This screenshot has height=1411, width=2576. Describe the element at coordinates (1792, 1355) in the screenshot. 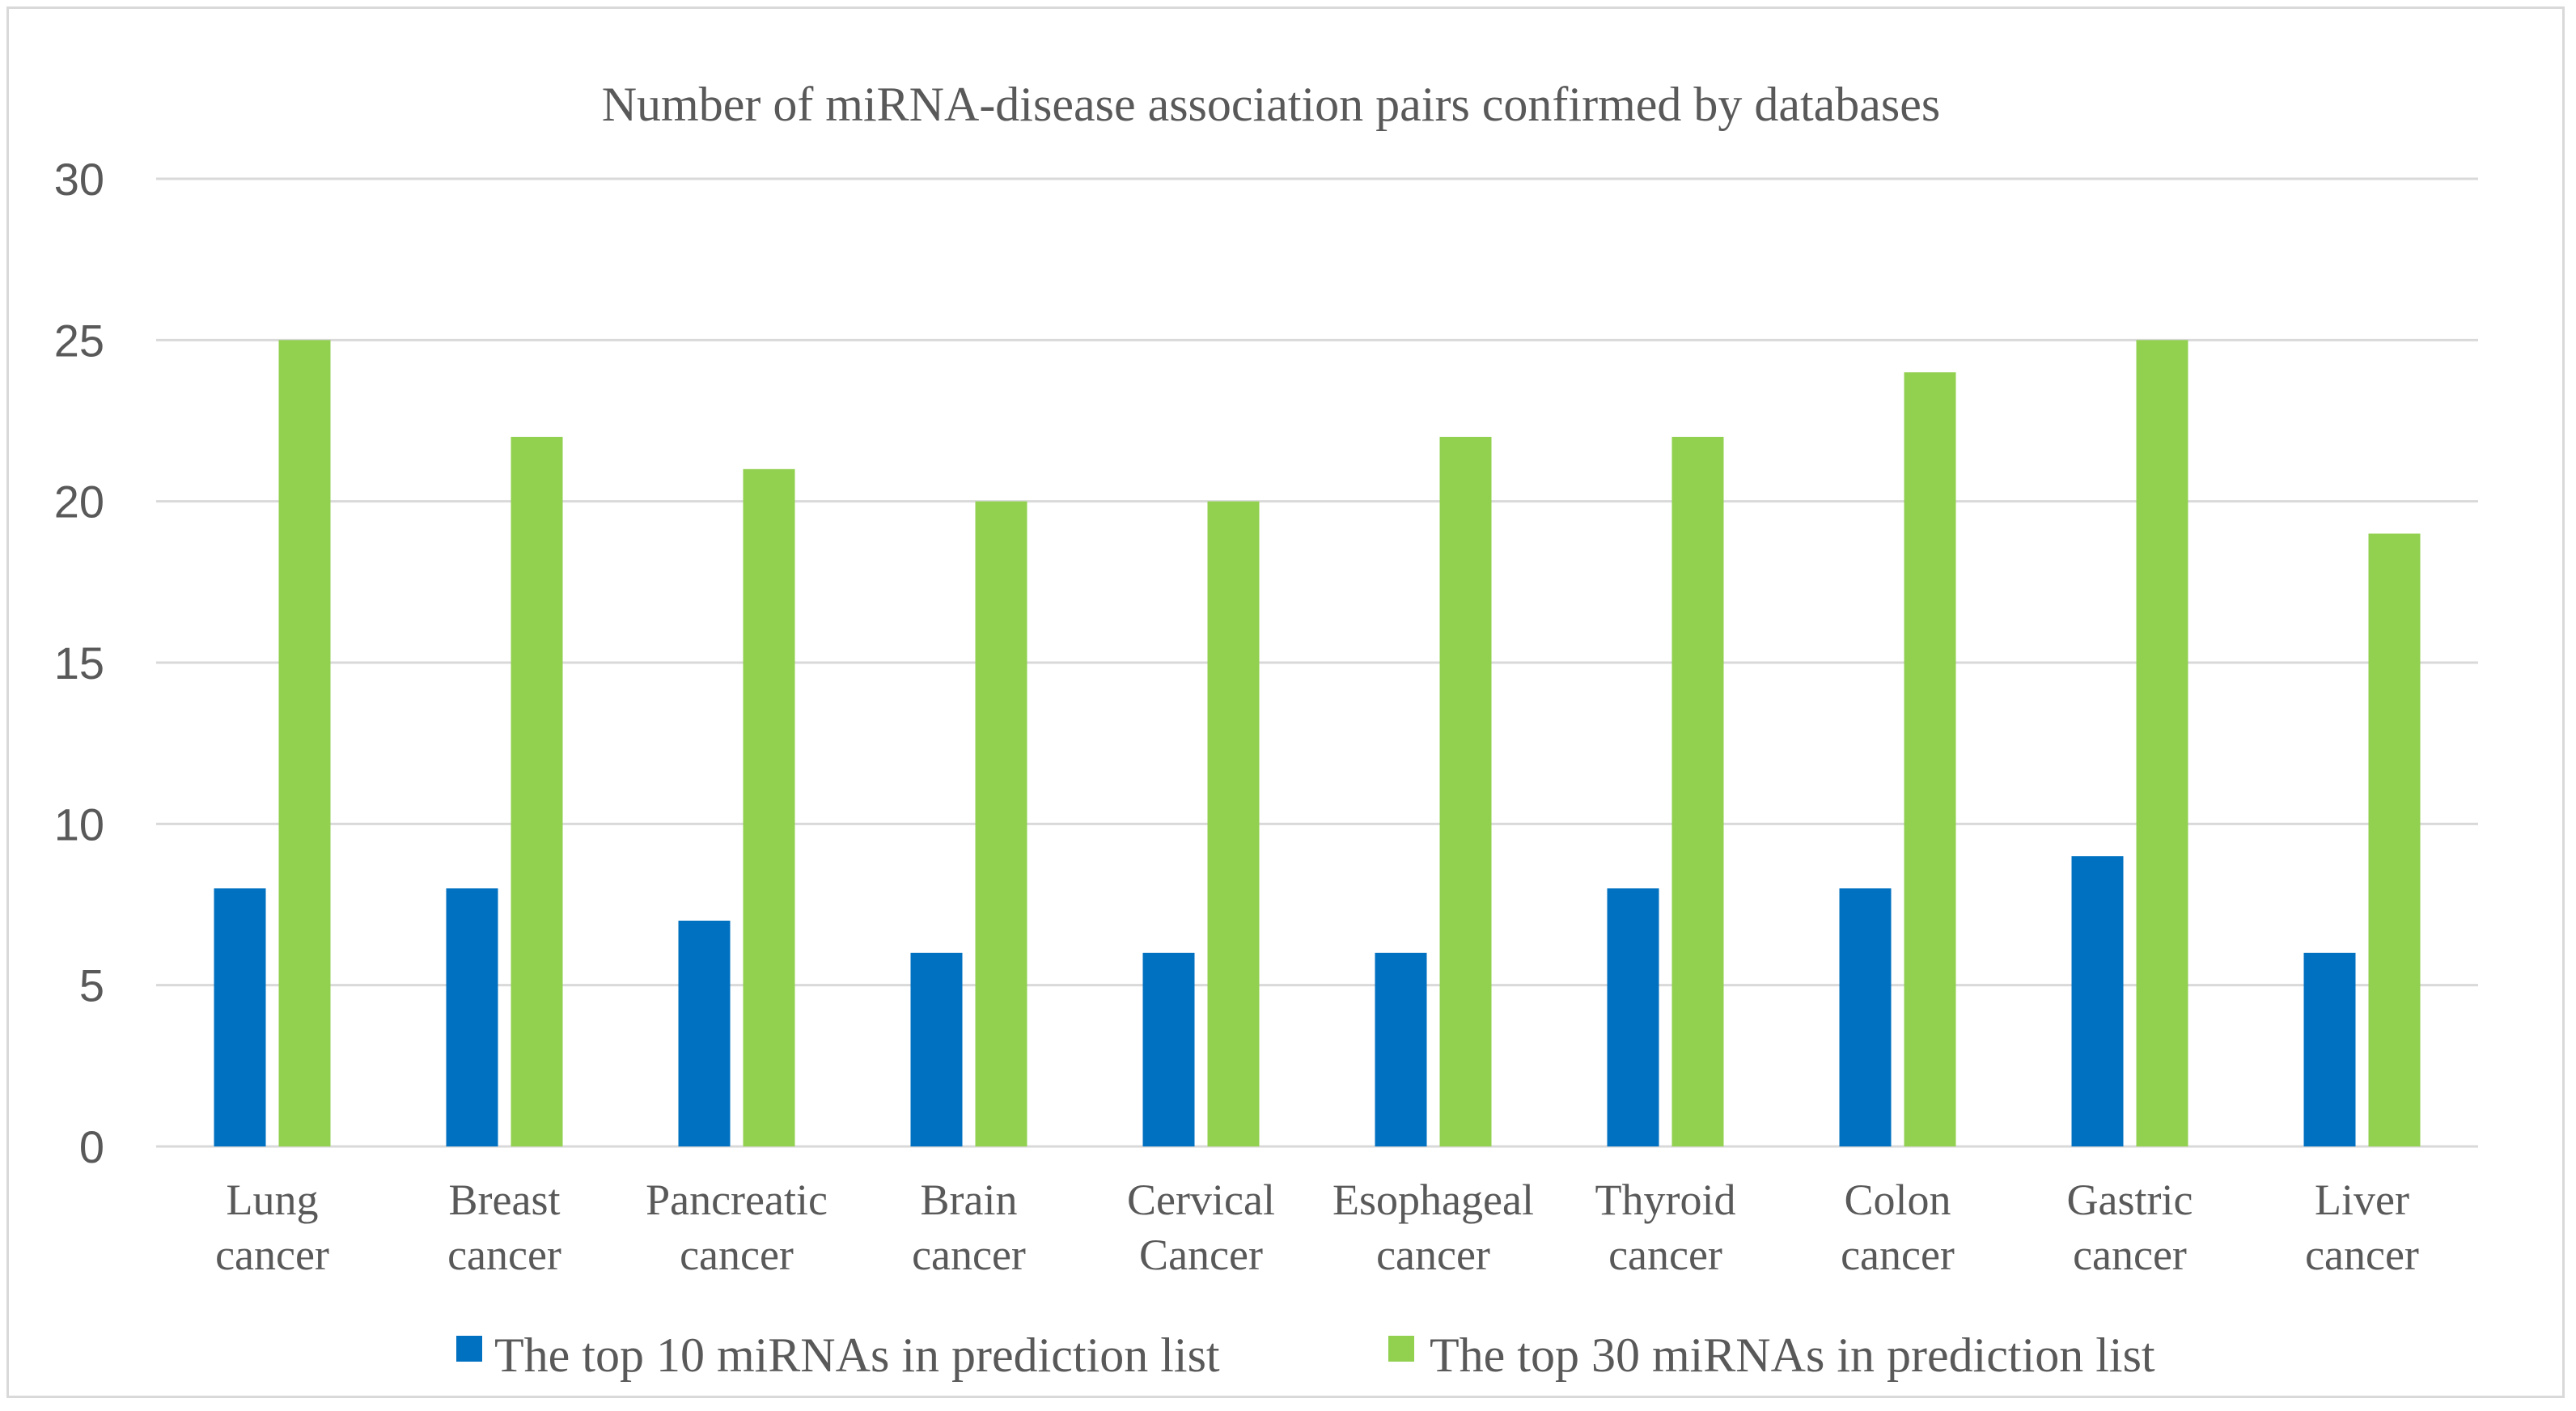

I see `legend-label-1: The top 30 miRNAs in prediction list` at that location.